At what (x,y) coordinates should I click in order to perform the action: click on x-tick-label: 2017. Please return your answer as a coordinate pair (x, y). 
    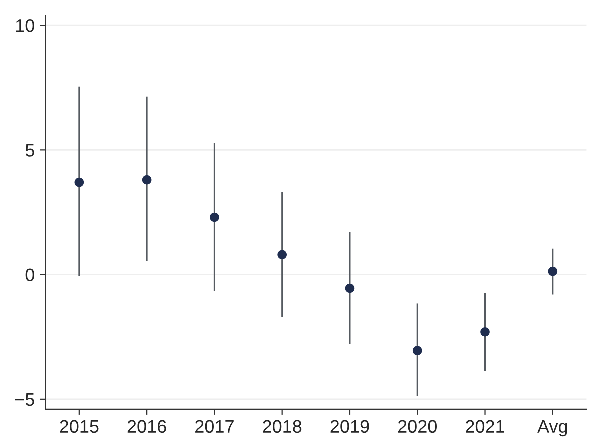
    Looking at the image, I should click on (215, 427).